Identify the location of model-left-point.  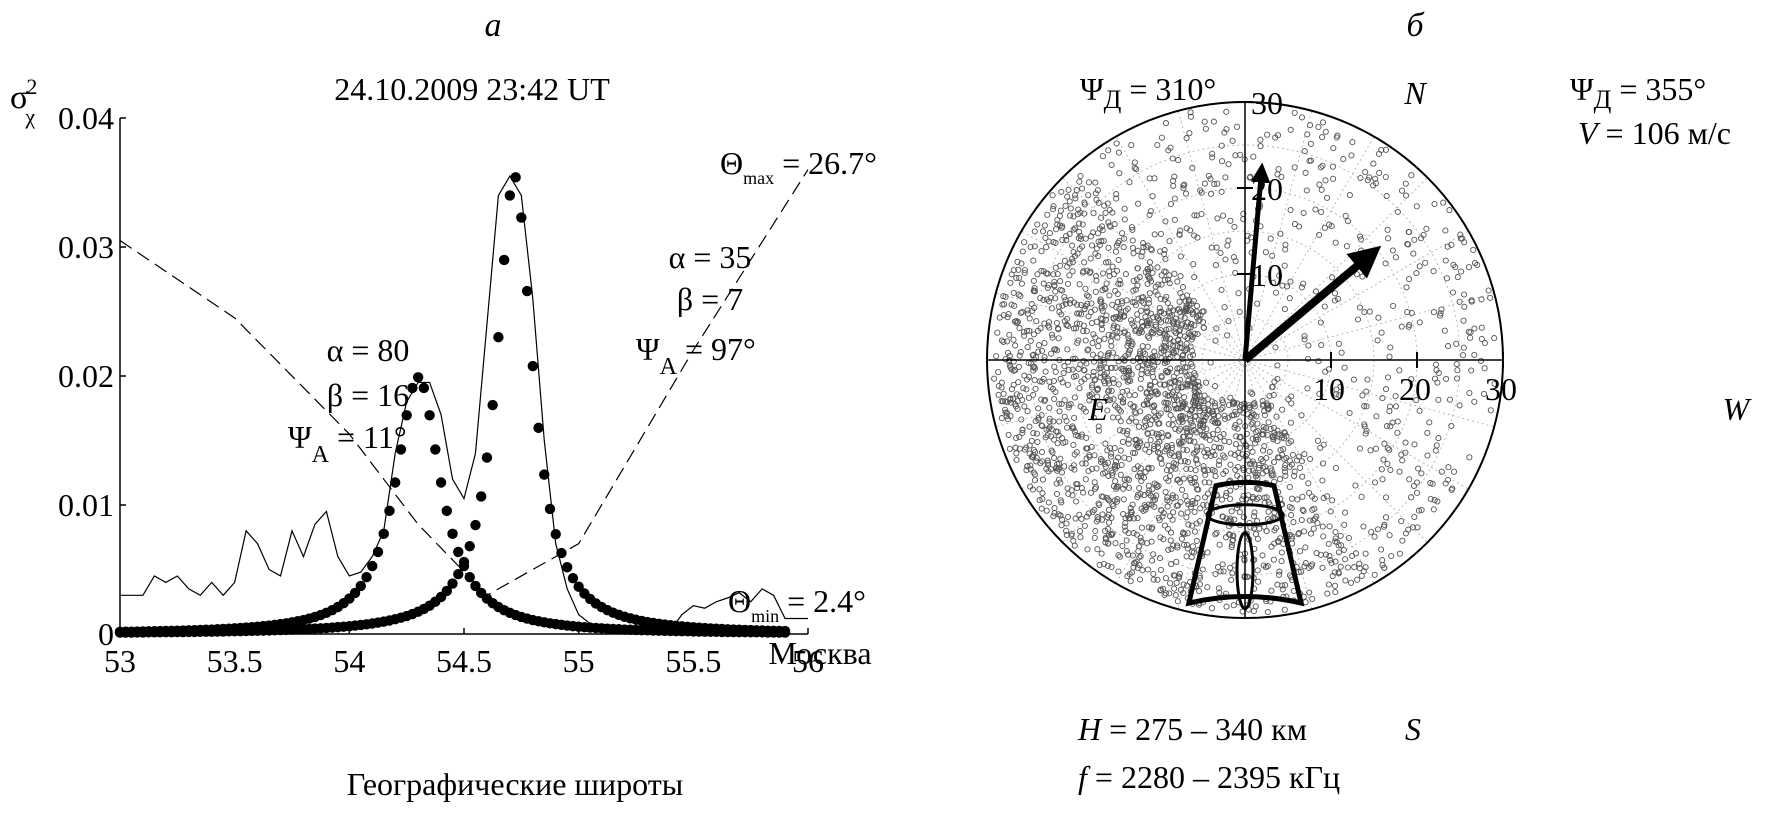
(412, 388).